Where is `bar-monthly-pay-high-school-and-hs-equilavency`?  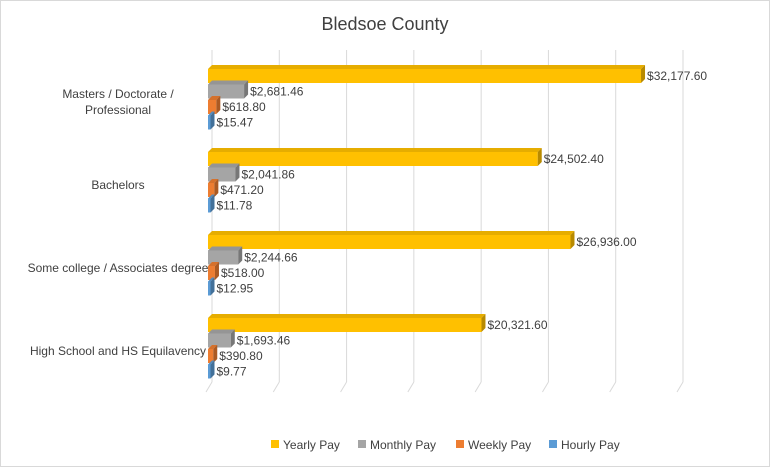 bar-monthly-pay-high-school-and-hs-equilavency is located at coordinates (221, 338).